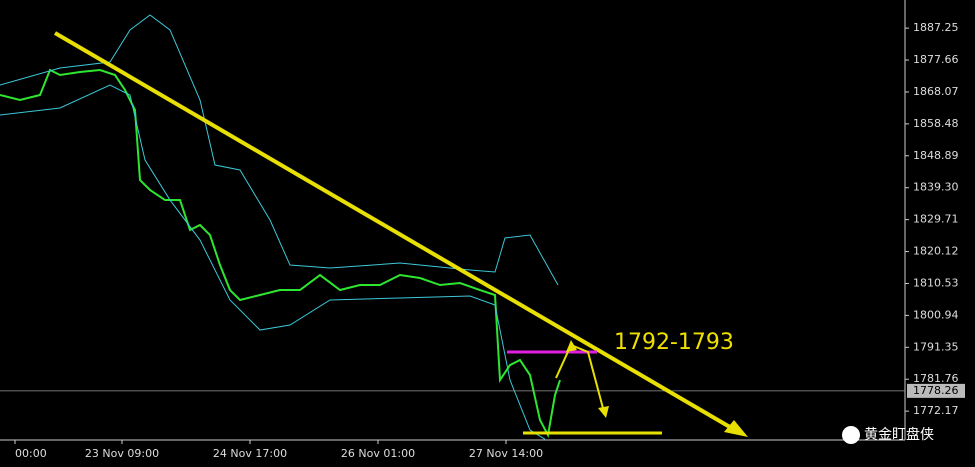 The width and height of the screenshot is (975, 467). I want to click on y-tick-label: 1800.94, so click(936, 314).